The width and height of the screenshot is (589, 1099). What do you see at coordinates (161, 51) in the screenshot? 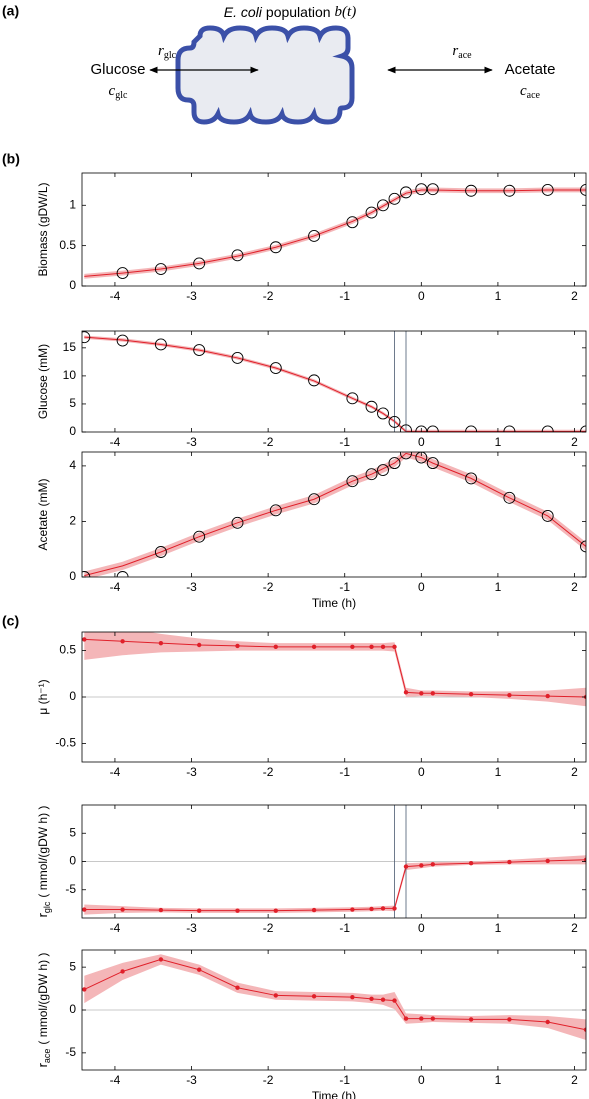
I see `symbol: r` at bounding box center [161, 51].